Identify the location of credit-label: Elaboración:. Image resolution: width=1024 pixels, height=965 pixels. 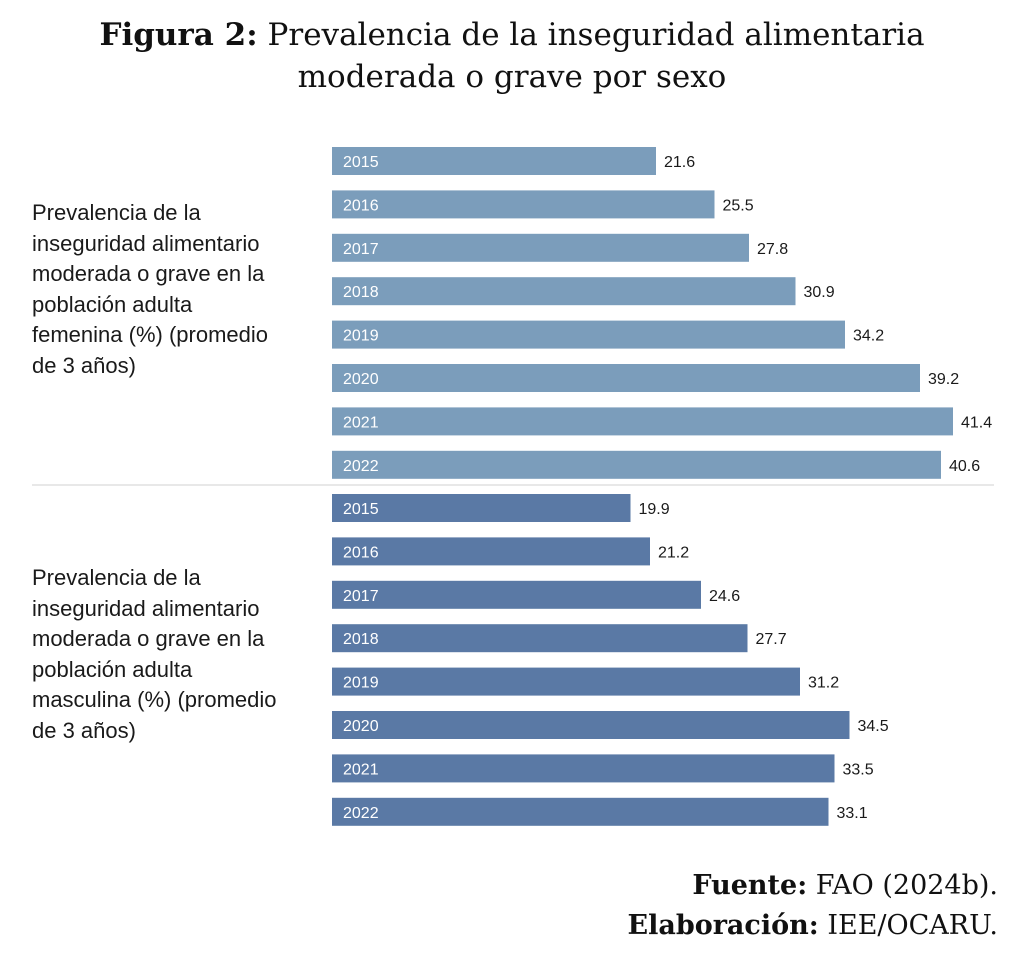
(723, 925).